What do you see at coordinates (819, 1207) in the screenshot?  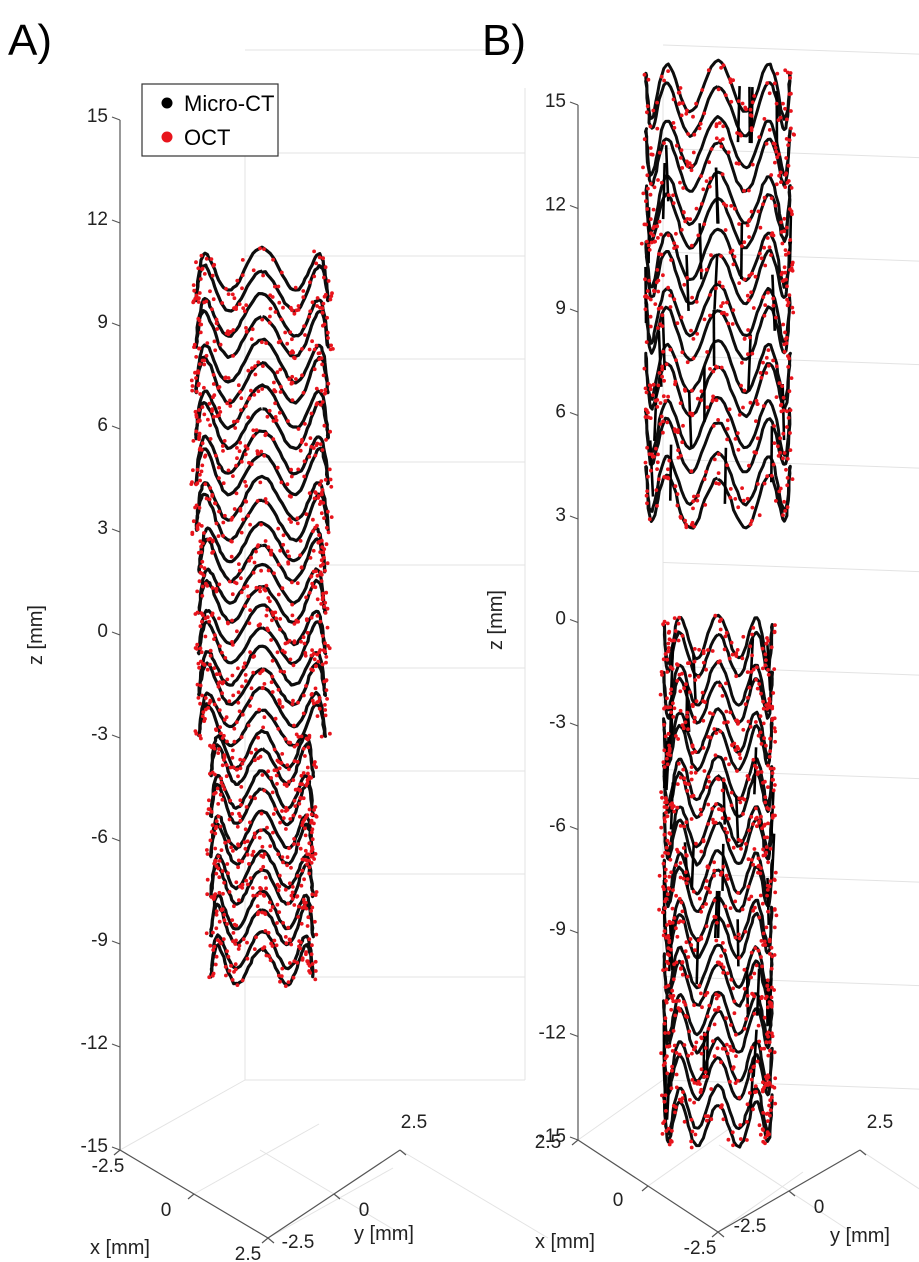 I see `y-tick-label: 0` at bounding box center [819, 1207].